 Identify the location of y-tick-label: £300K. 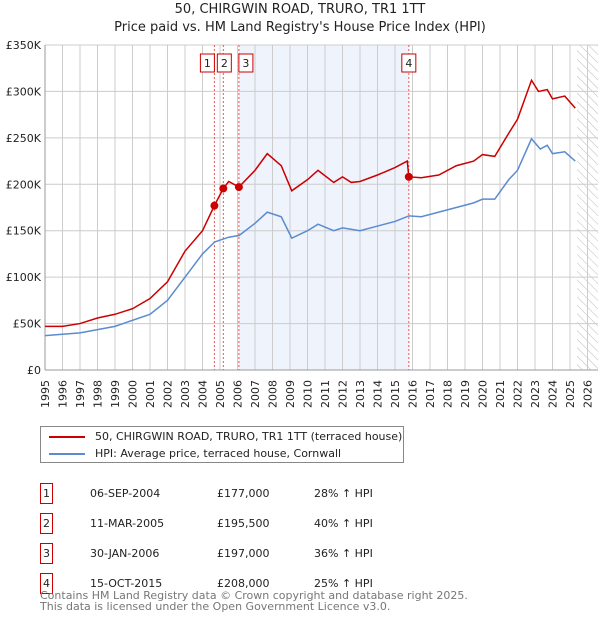
(24, 91).